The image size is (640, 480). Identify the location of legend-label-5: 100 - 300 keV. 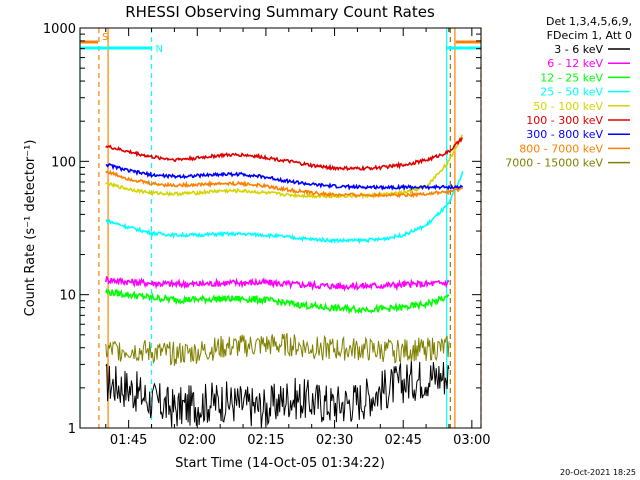
(564, 120).